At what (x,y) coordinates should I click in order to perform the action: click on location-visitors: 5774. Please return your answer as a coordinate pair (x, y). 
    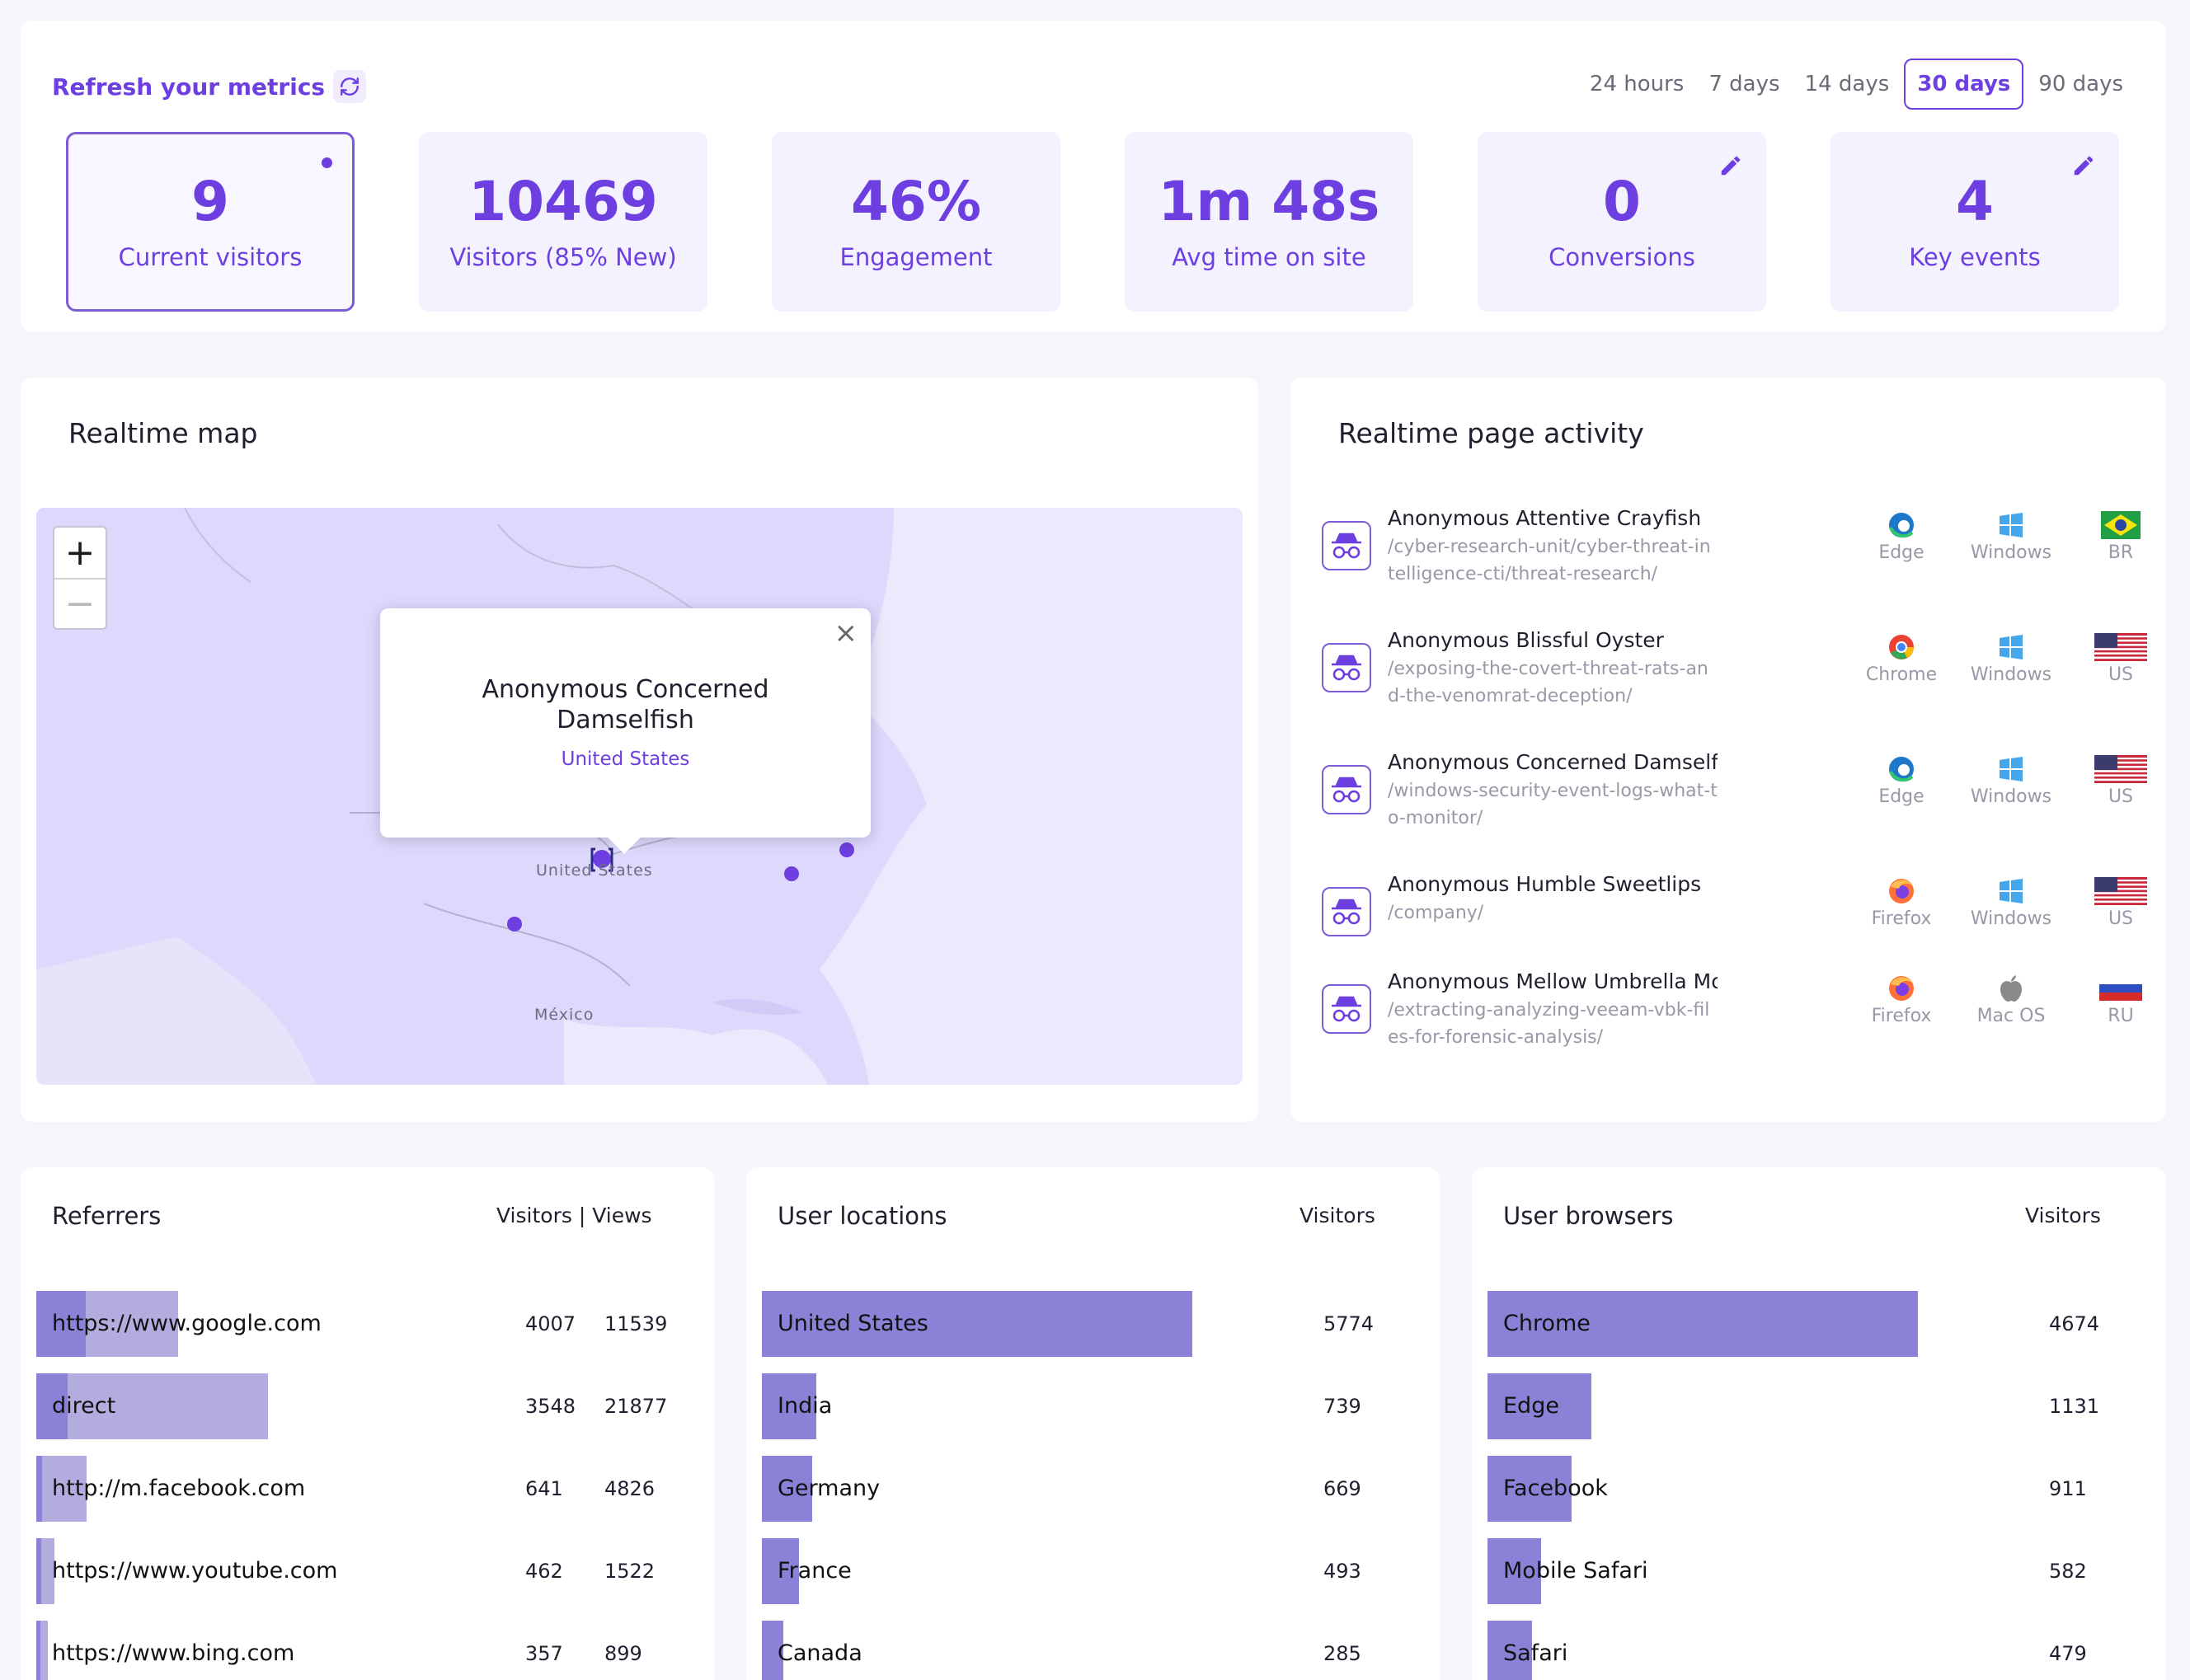
    Looking at the image, I should click on (1349, 1323).